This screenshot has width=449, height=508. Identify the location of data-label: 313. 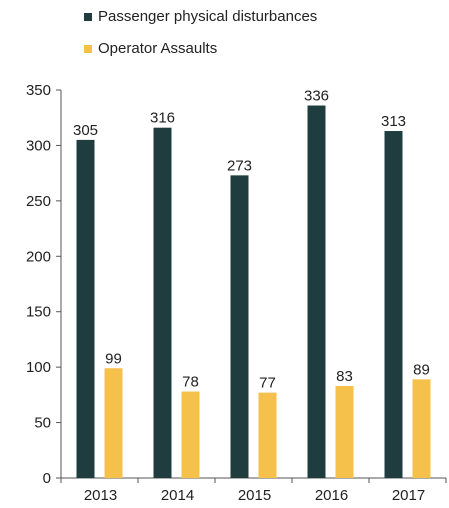
(393, 121).